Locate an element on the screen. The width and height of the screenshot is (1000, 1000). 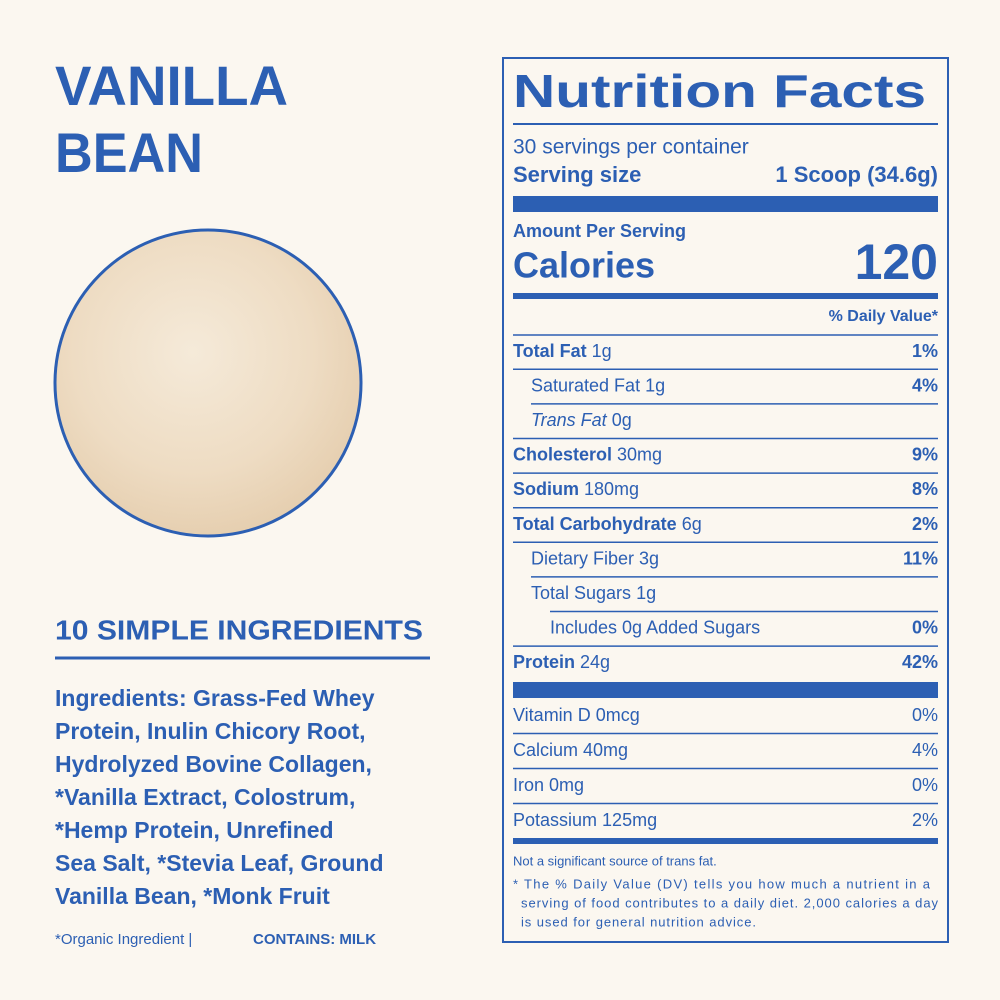
nutrient-label: Total Sugars is located at coordinates (581, 593).